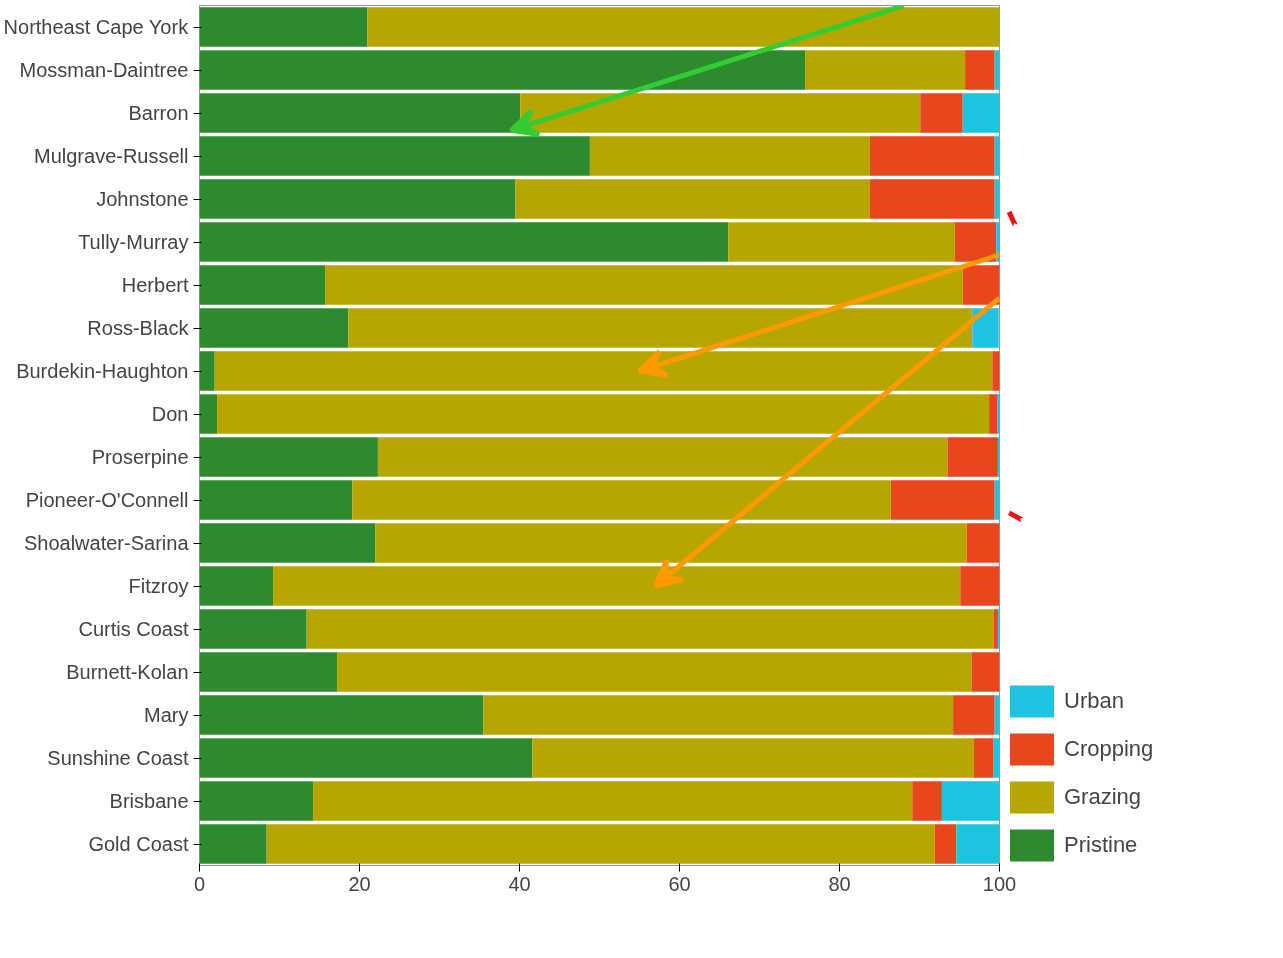 The height and width of the screenshot is (958, 1283). I want to click on y-tick-label: Burdekin-Haughton, so click(102, 371).